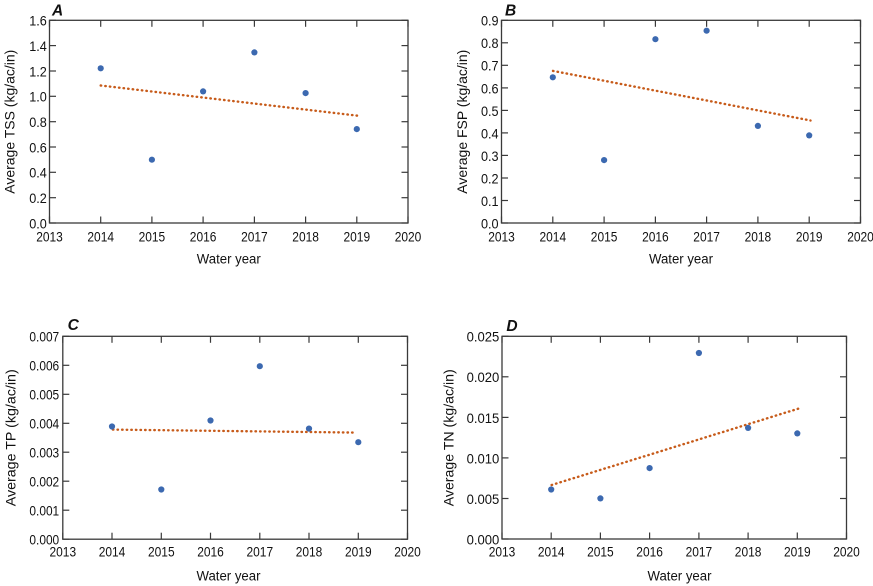  What do you see at coordinates (57, 10) in the screenshot?
I see `svg-text: A` at bounding box center [57, 10].